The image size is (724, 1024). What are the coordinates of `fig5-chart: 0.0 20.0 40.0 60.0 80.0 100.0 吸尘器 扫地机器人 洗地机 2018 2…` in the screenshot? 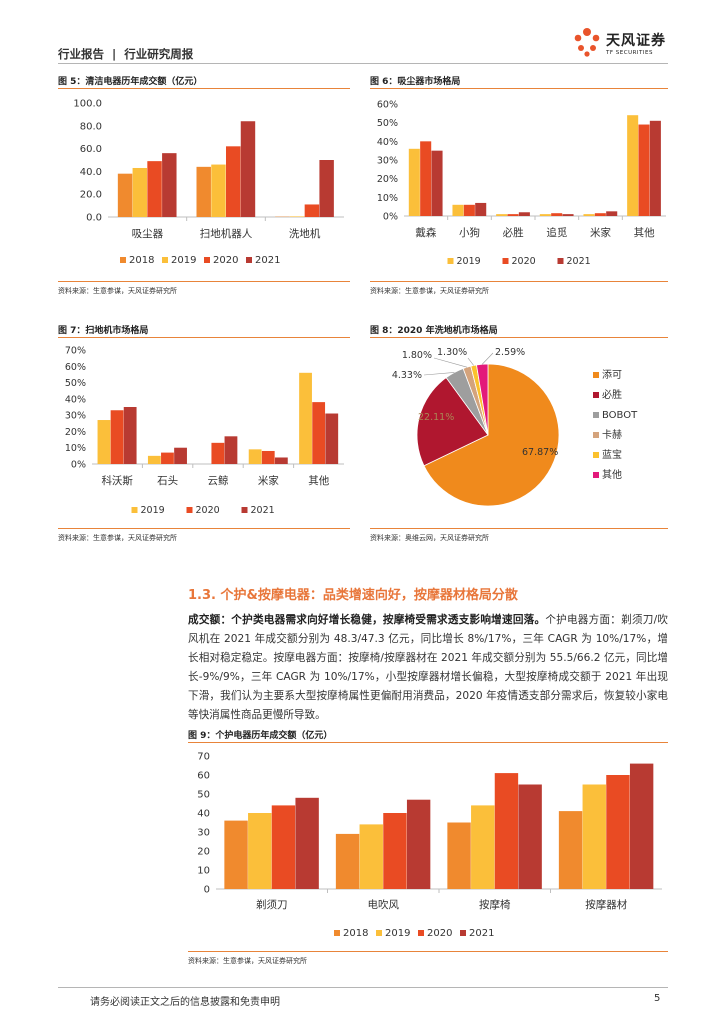 It's located at (208, 182).